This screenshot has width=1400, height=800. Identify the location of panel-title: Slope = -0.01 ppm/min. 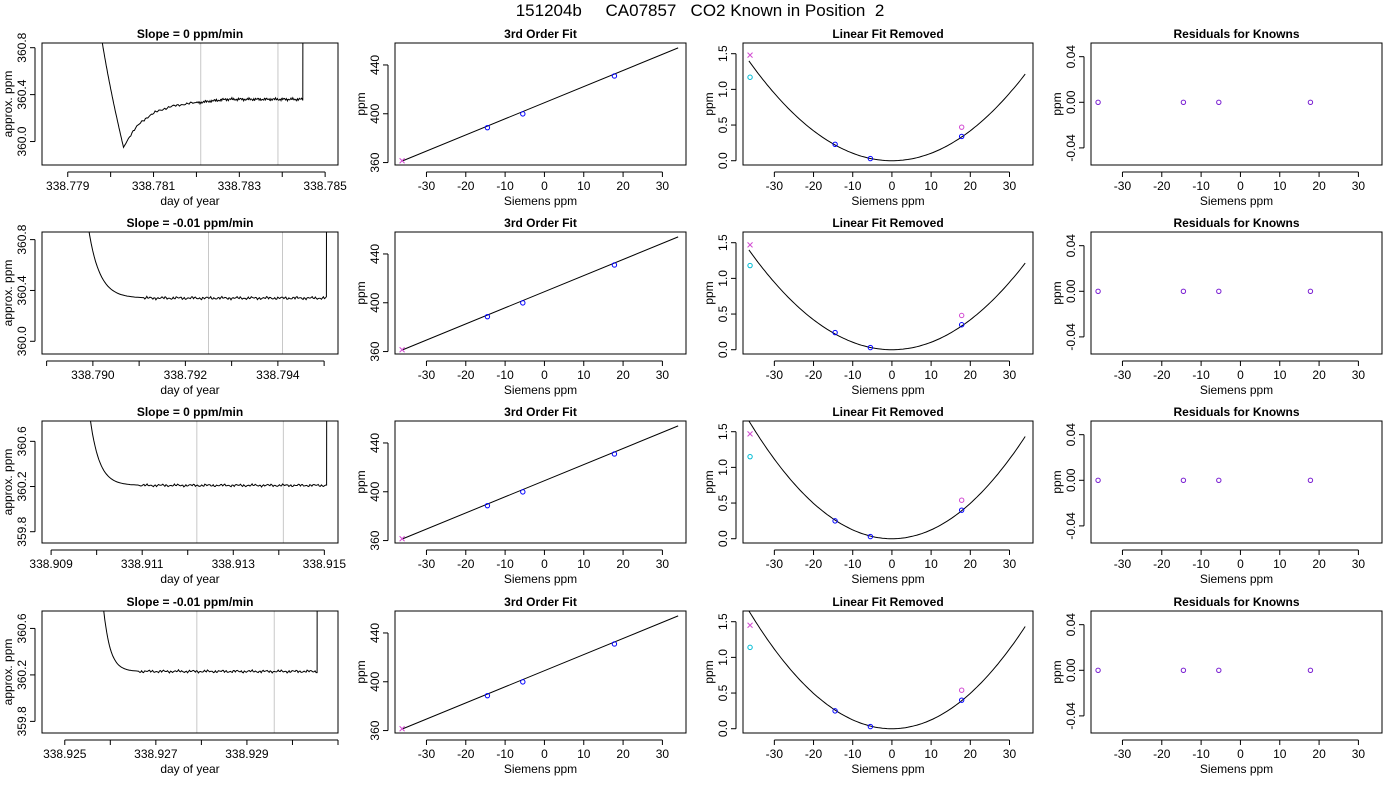
(189, 602).